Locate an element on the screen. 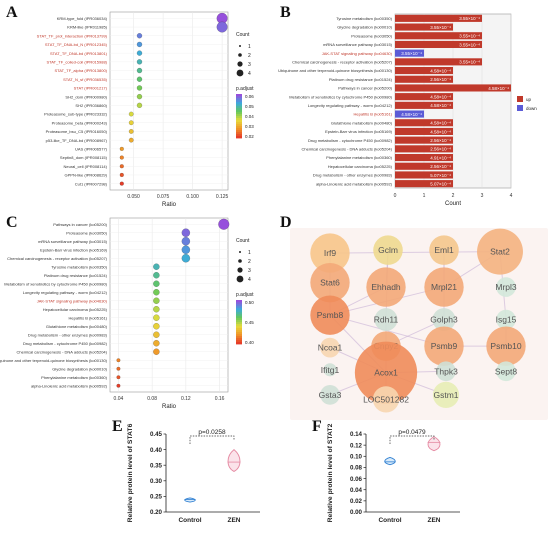 Image resolution: width=550 pixels, height=541 pixels. legend-label: up is located at coordinates (529, 99).